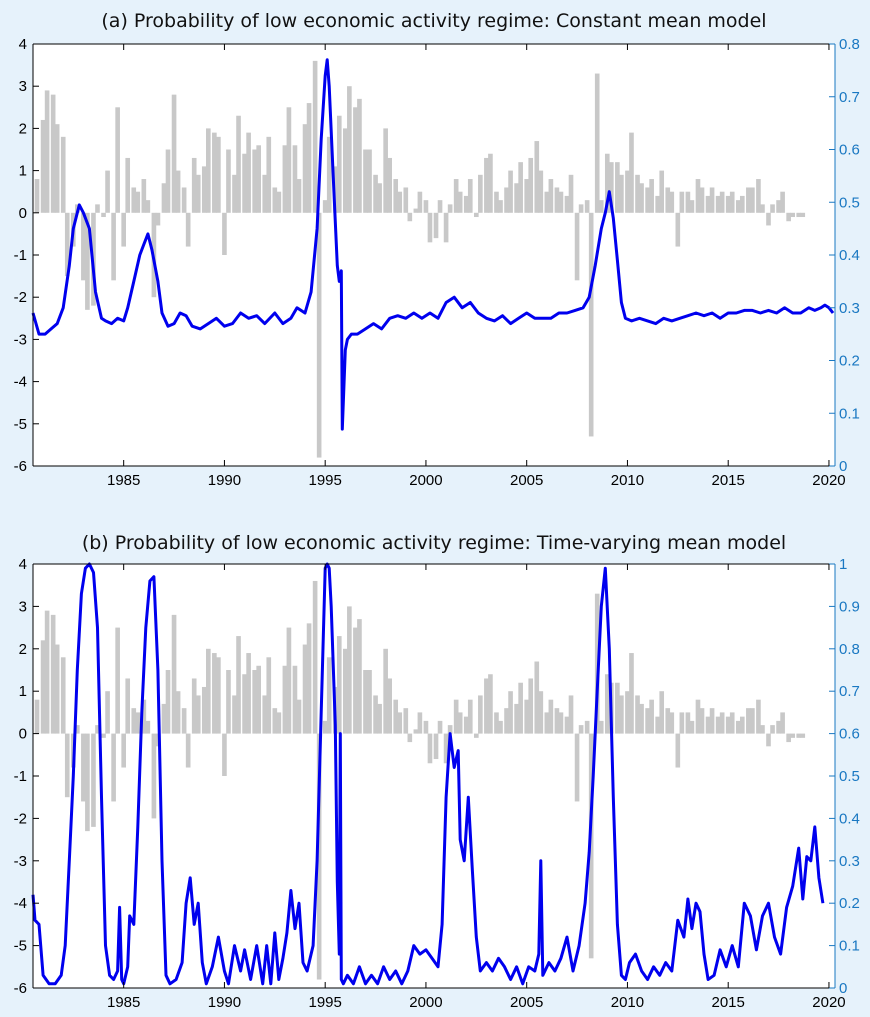 Image resolution: width=870 pixels, height=1017 pixels. I want to click on x-tick-label: 2015, so click(728, 1002).